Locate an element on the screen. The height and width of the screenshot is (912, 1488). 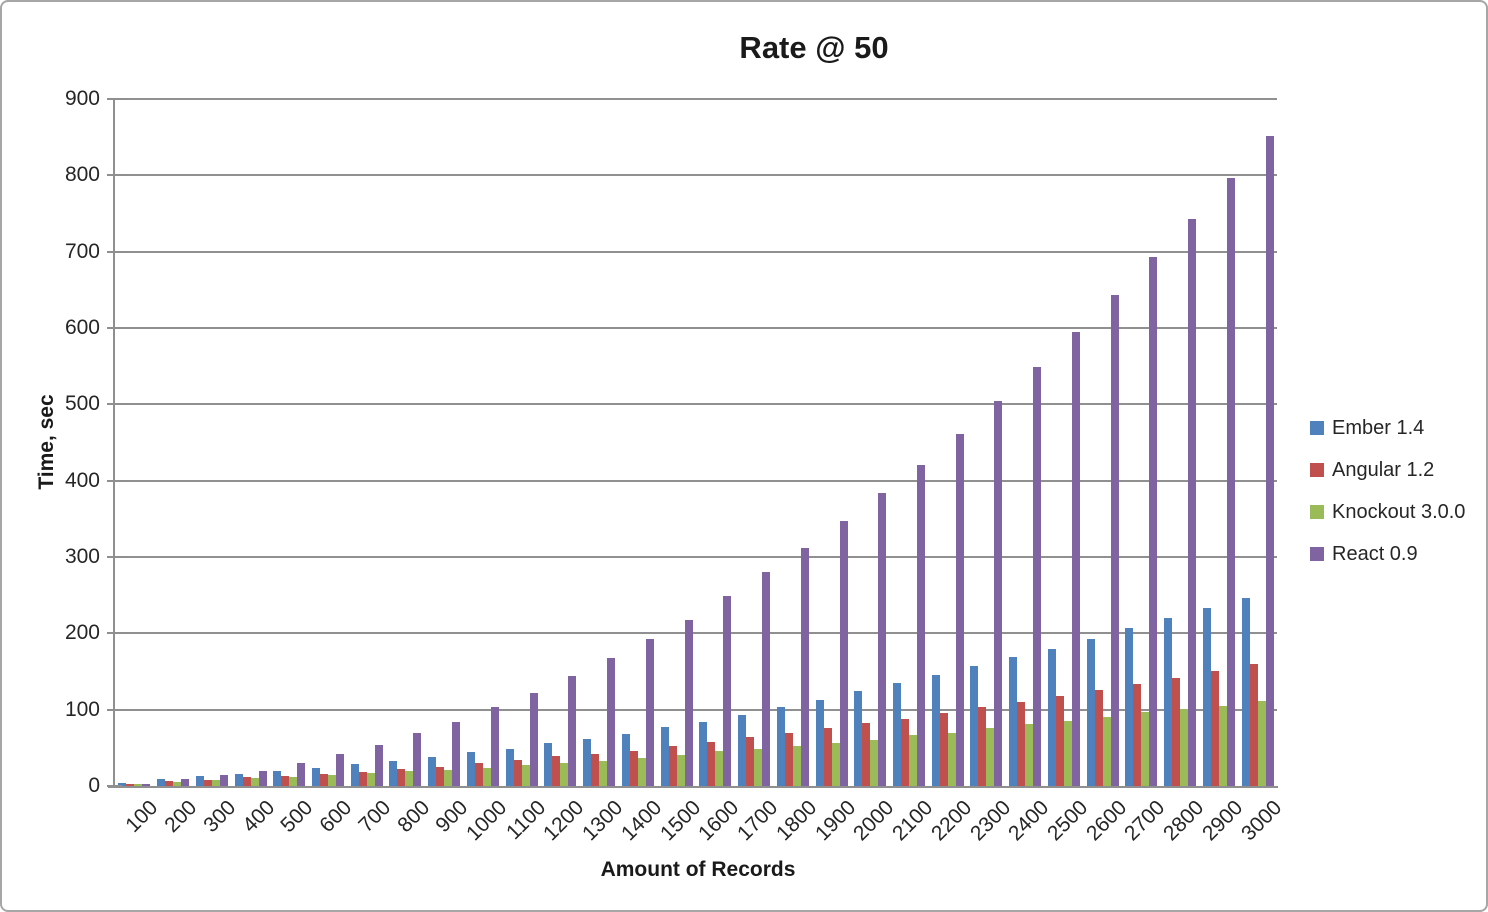
x-axis-title: Amount of Records is located at coordinates (698, 869).